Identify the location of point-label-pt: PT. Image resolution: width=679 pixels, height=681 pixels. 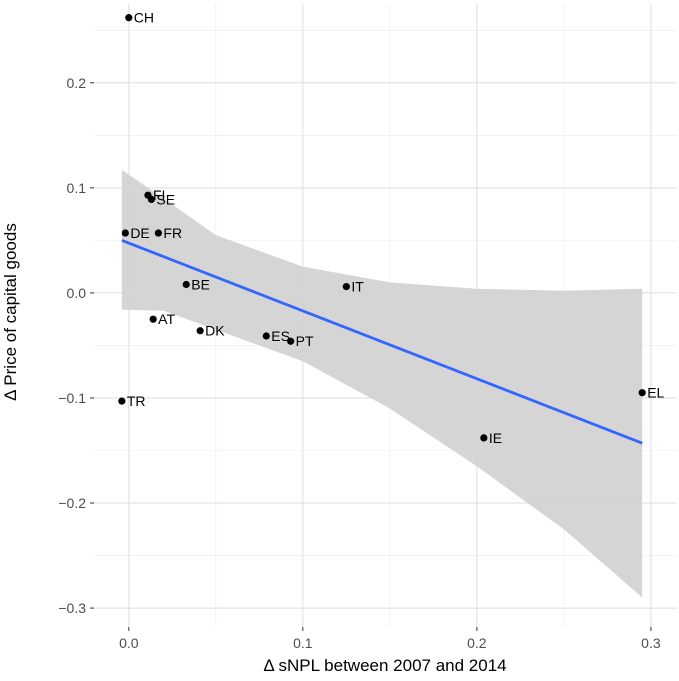
(305, 341).